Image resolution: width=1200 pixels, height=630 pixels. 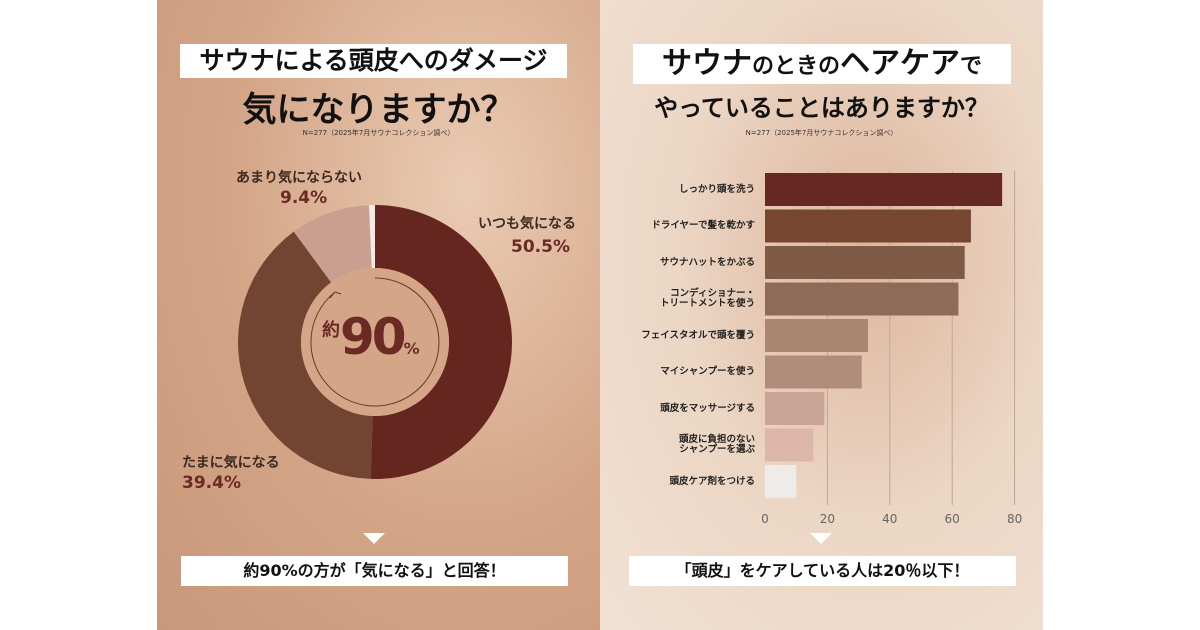 What do you see at coordinates (335, 295) in the screenshot?
I see `arrow-head-icon` at bounding box center [335, 295].